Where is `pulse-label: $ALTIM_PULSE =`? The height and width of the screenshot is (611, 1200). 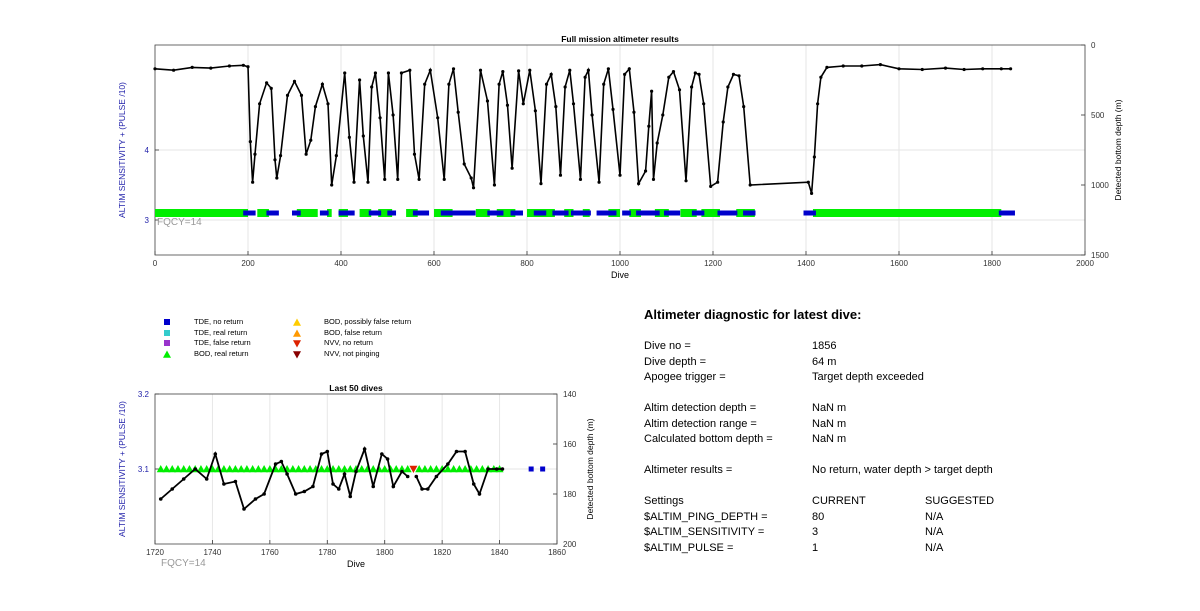
pulse-label: $ALTIM_PULSE = is located at coordinates (689, 547).